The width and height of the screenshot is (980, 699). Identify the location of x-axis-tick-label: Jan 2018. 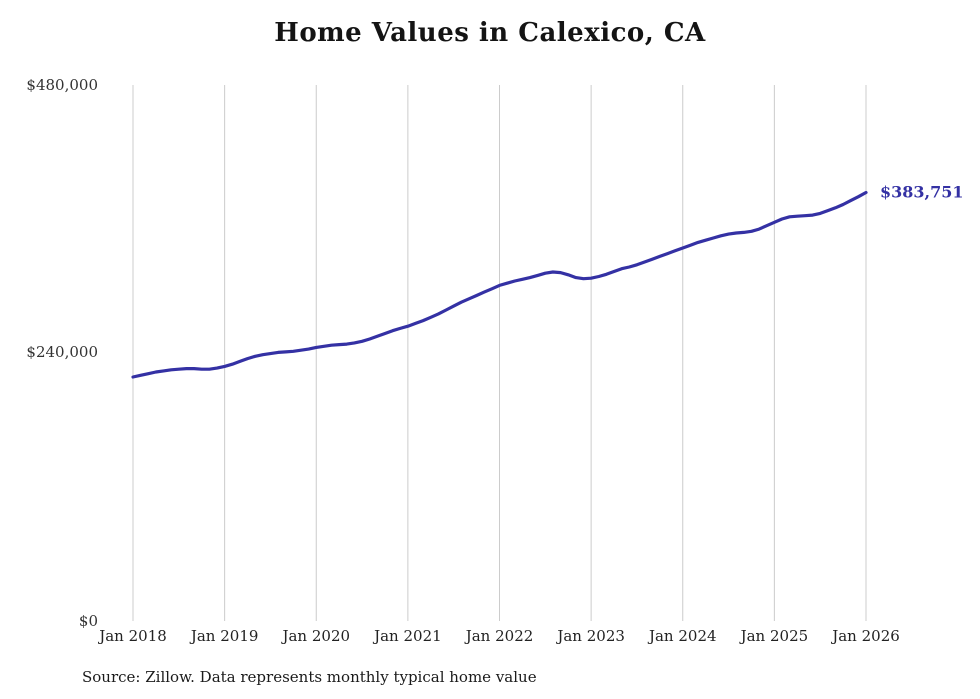
(133, 636).